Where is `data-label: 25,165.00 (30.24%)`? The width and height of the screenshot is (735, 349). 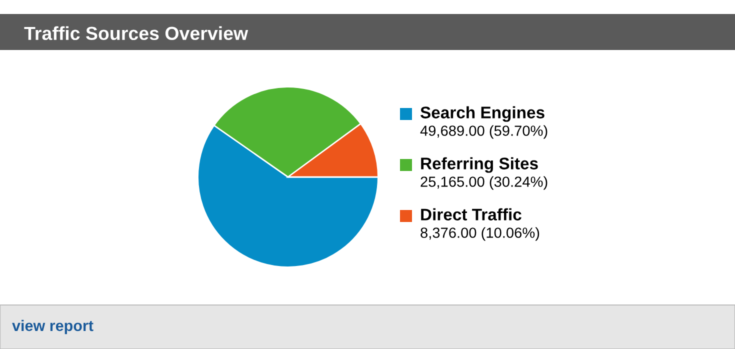
data-label: 25,165.00 (30.24%) is located at coordinates (484, 183).